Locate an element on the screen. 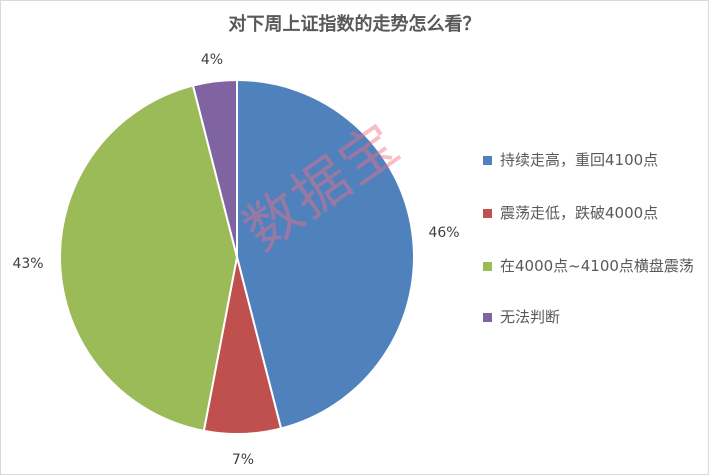 Image resolution: width=709 pixels, height=475 pixels. legend-label: 震荡走低，跌破4000点 is located at coordinates (579, 213).